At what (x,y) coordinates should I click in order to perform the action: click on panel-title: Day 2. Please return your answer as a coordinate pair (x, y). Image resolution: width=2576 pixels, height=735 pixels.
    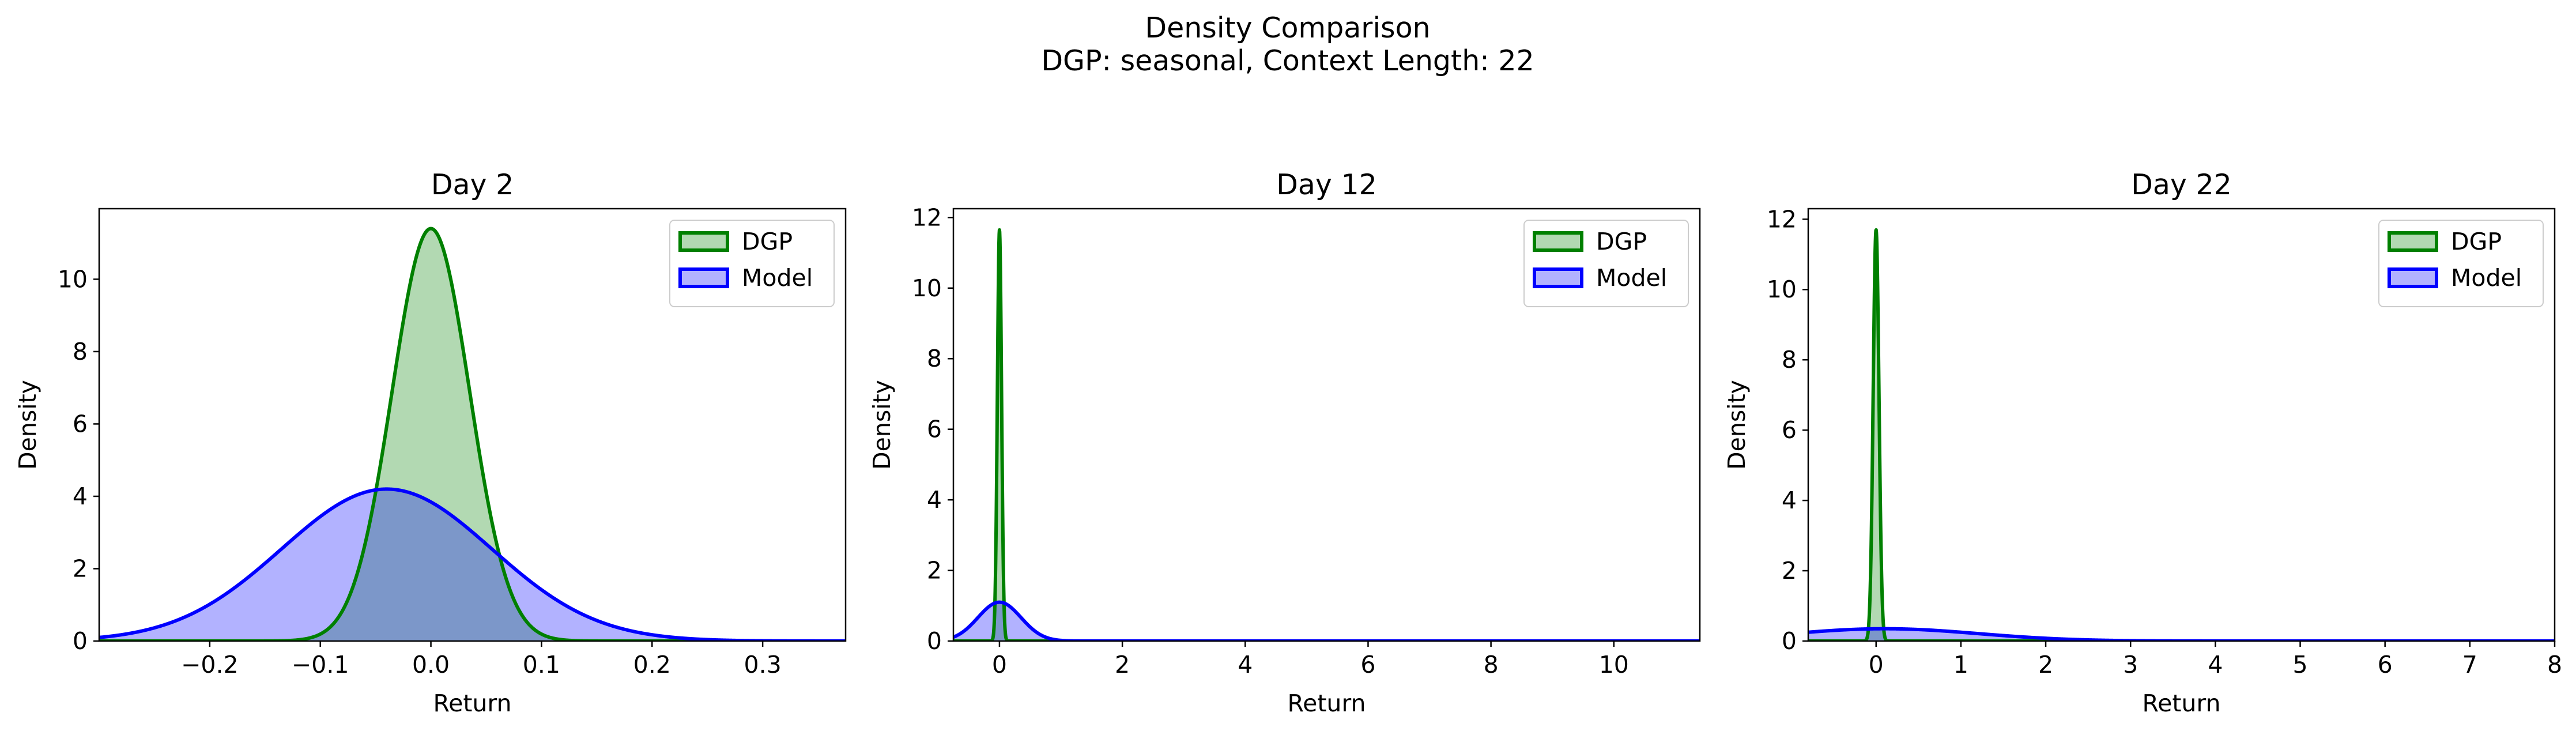
    Looking at the image, I should click on (472, 184).